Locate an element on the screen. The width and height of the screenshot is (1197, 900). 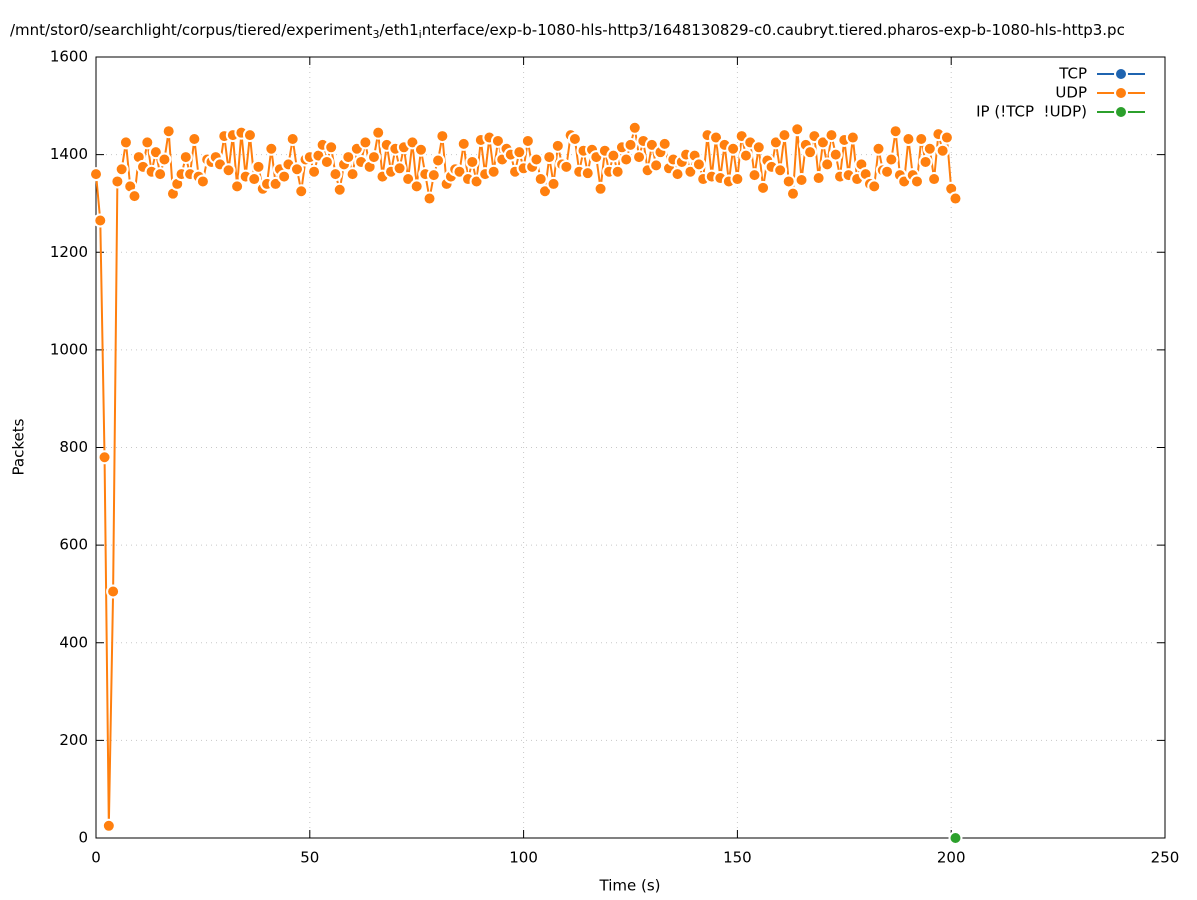
y-tick-label: 600 is located at coordinates (73, 545).